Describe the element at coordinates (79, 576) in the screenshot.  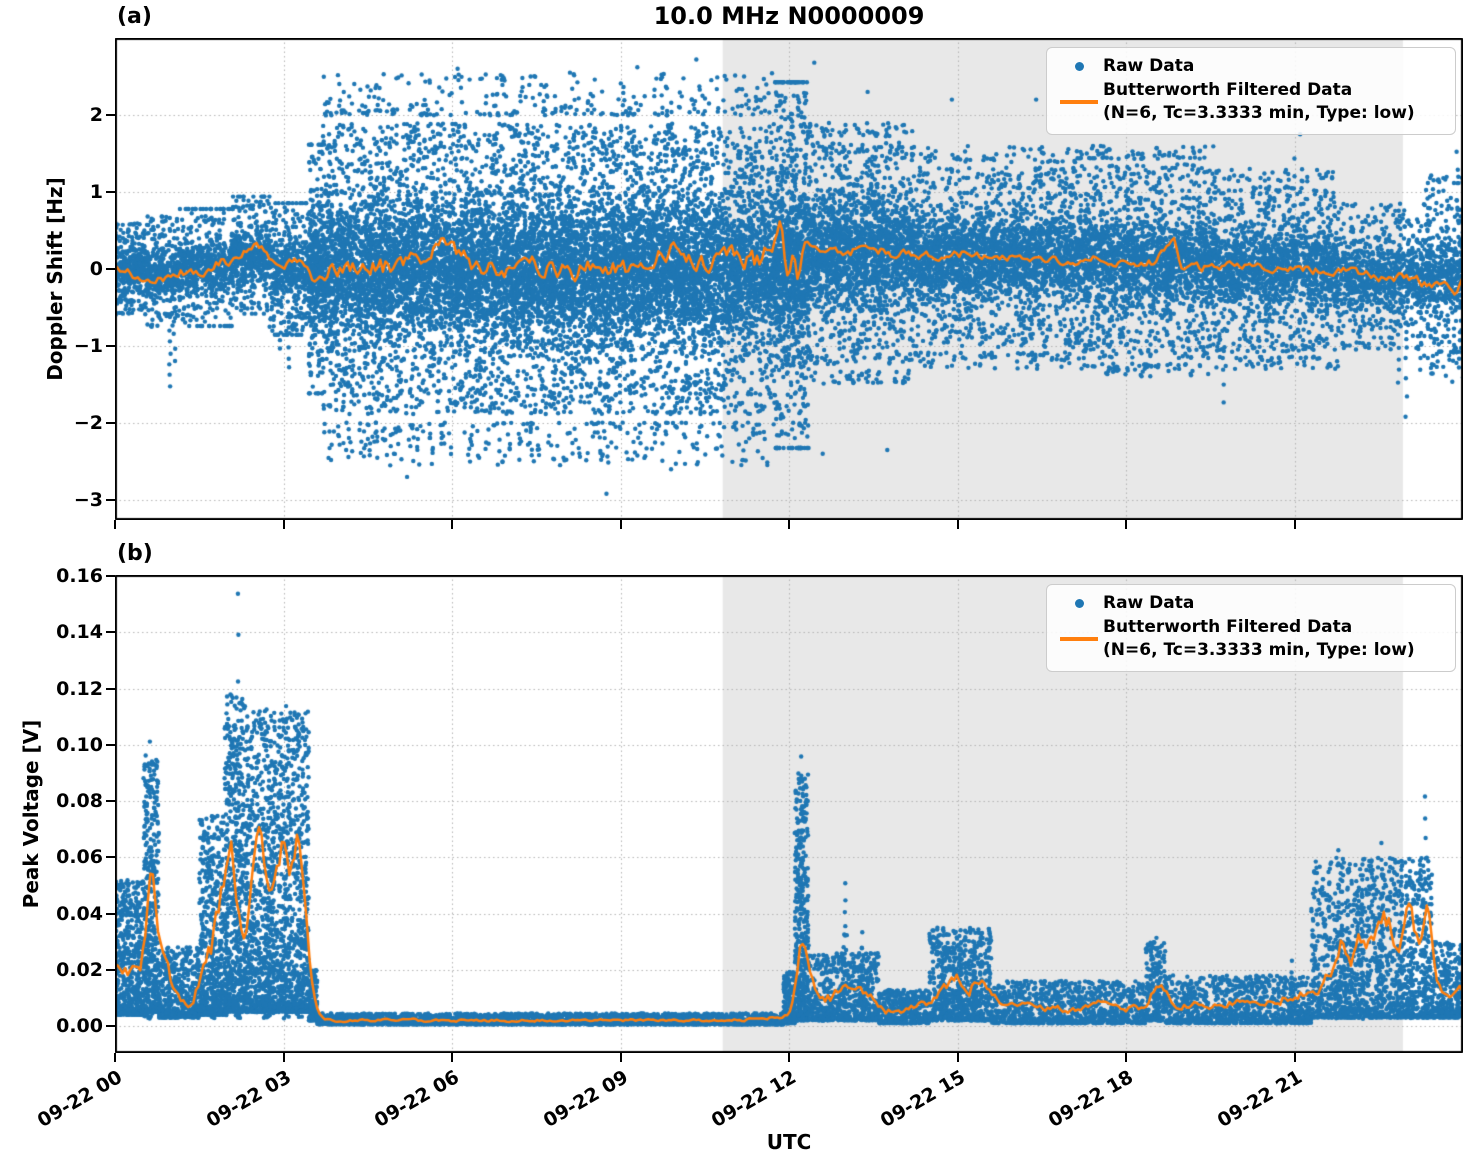
I see `y-tick-label: 0.16` at that location.